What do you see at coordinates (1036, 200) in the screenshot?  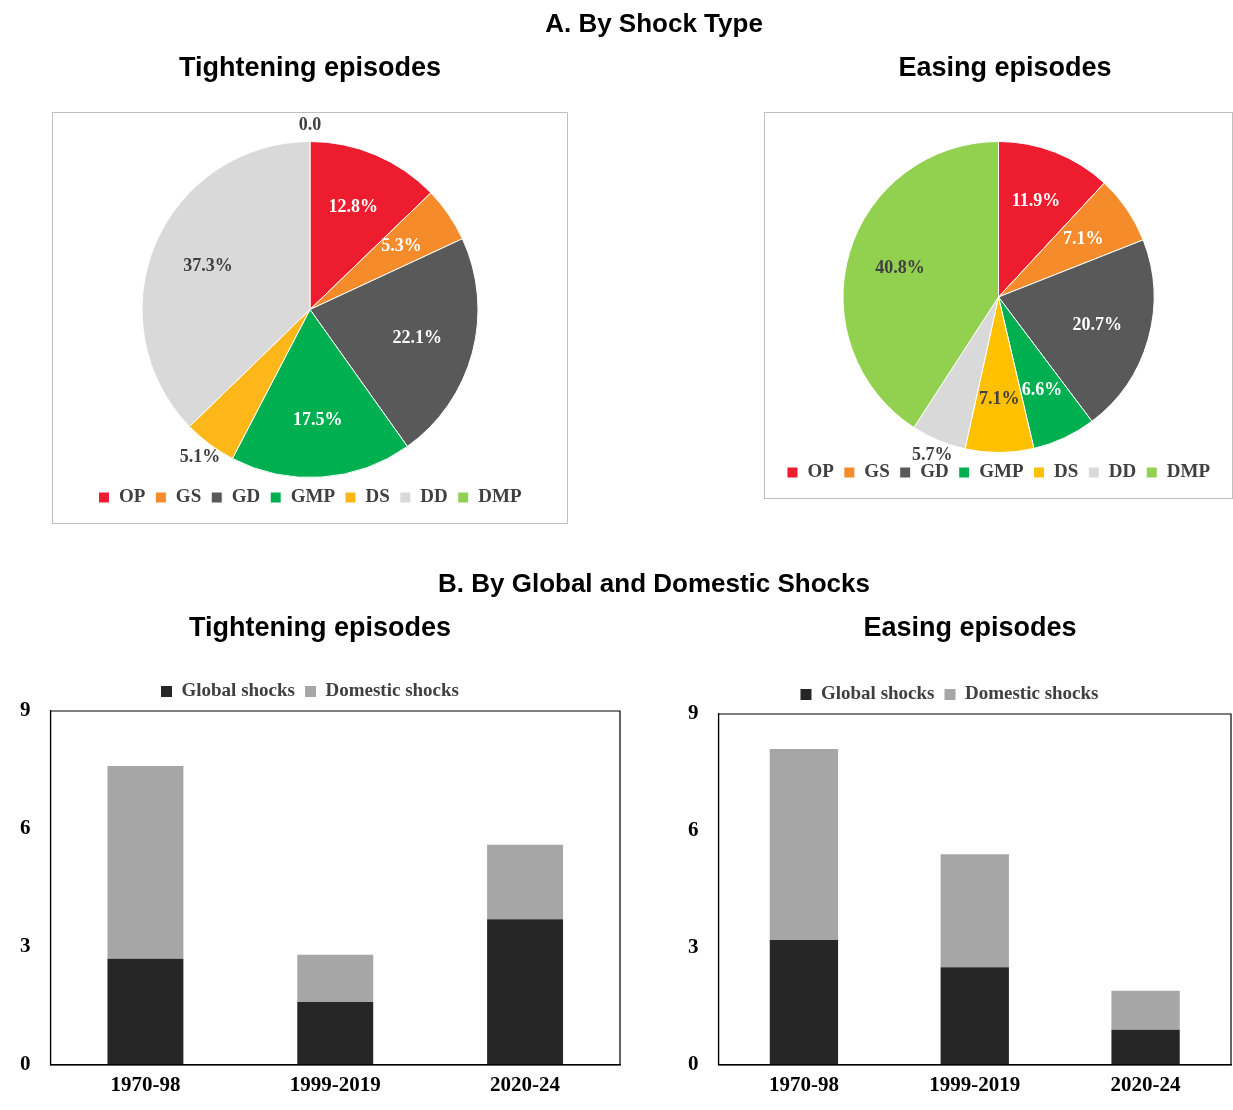 I see `data-label: 11.9%` at bounding box center [1036, 200].